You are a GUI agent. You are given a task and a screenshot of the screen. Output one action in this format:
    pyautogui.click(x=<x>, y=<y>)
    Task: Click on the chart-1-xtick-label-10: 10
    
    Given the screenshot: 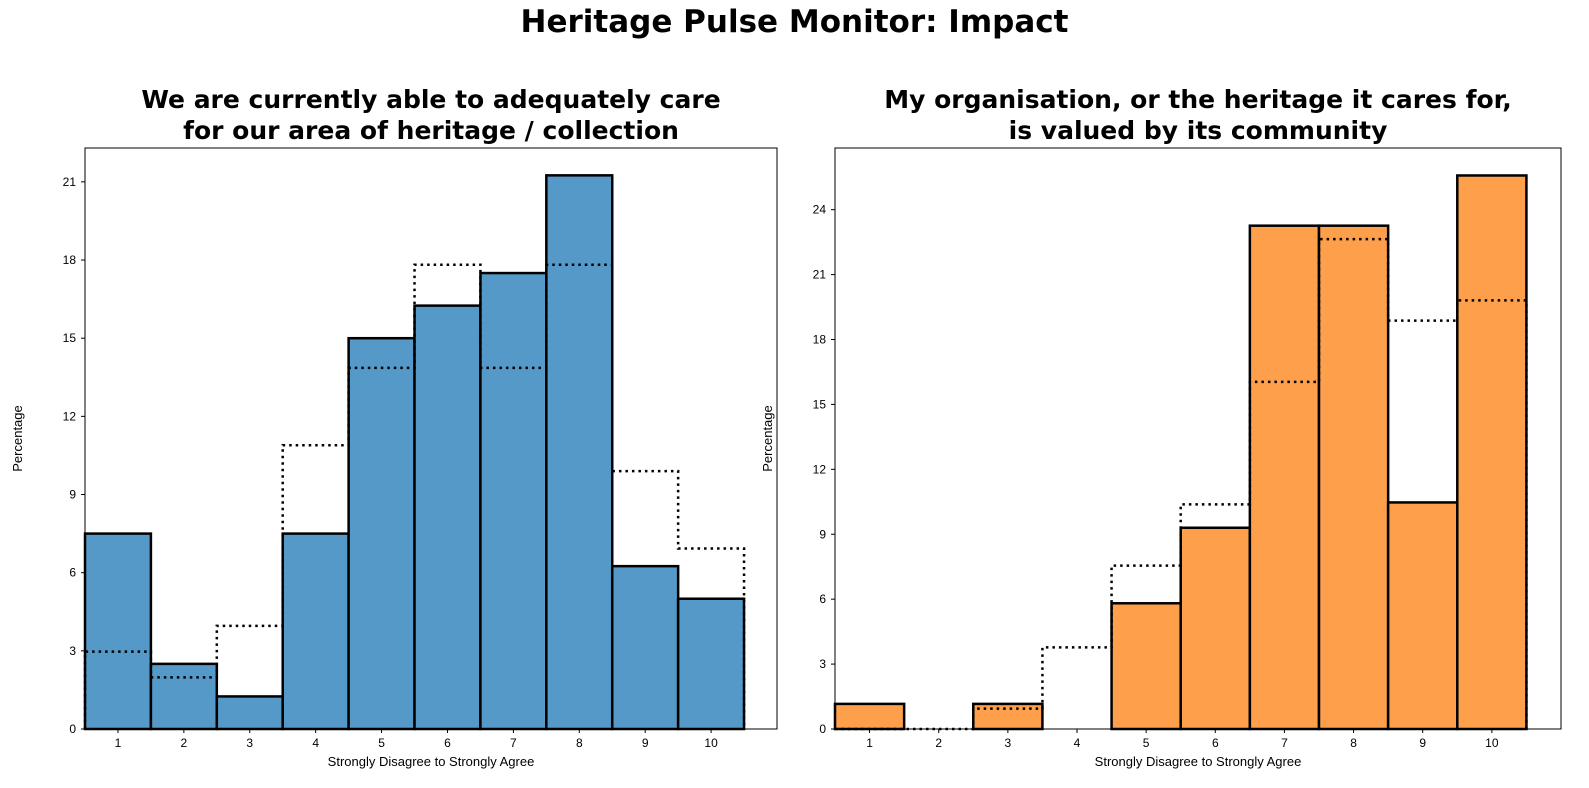 What is the action you would take?
    pyautogui.click(x=711, y=743)
    